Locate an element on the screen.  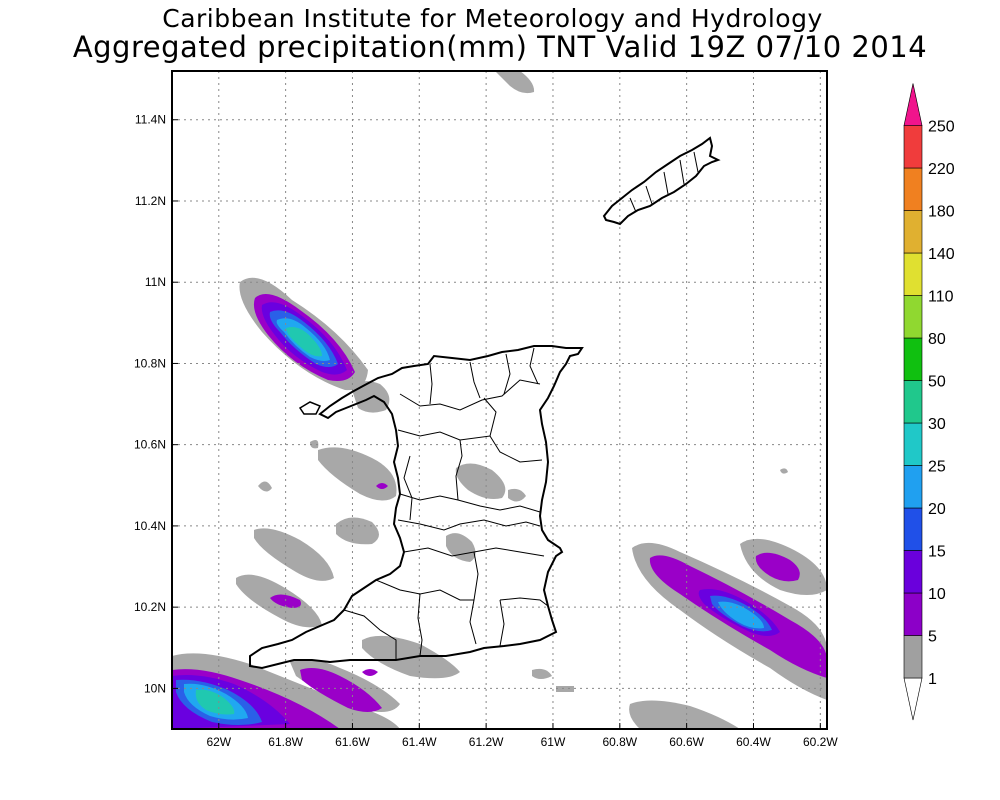
parish-boundaries is located at coordinates (664, 182).